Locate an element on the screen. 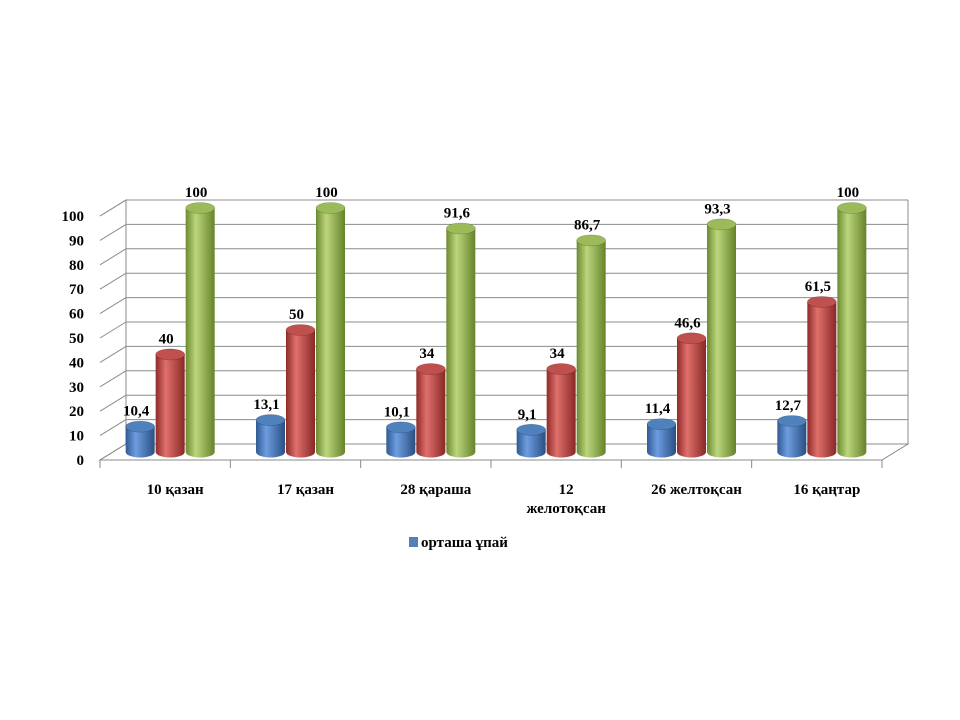 This screenshot has height=720, width=960. x-tick-label: 12 is located at coordinates (566, 490).